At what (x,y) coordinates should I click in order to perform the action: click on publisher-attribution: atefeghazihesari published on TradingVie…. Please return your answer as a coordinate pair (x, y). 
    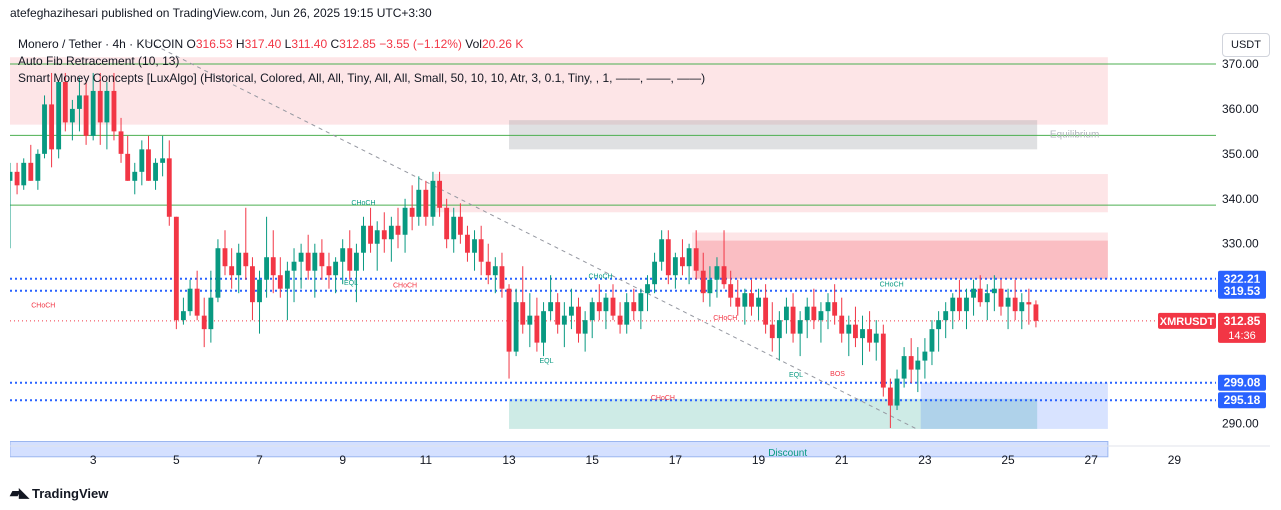
    Looking at the image, I should click on (221, 13).